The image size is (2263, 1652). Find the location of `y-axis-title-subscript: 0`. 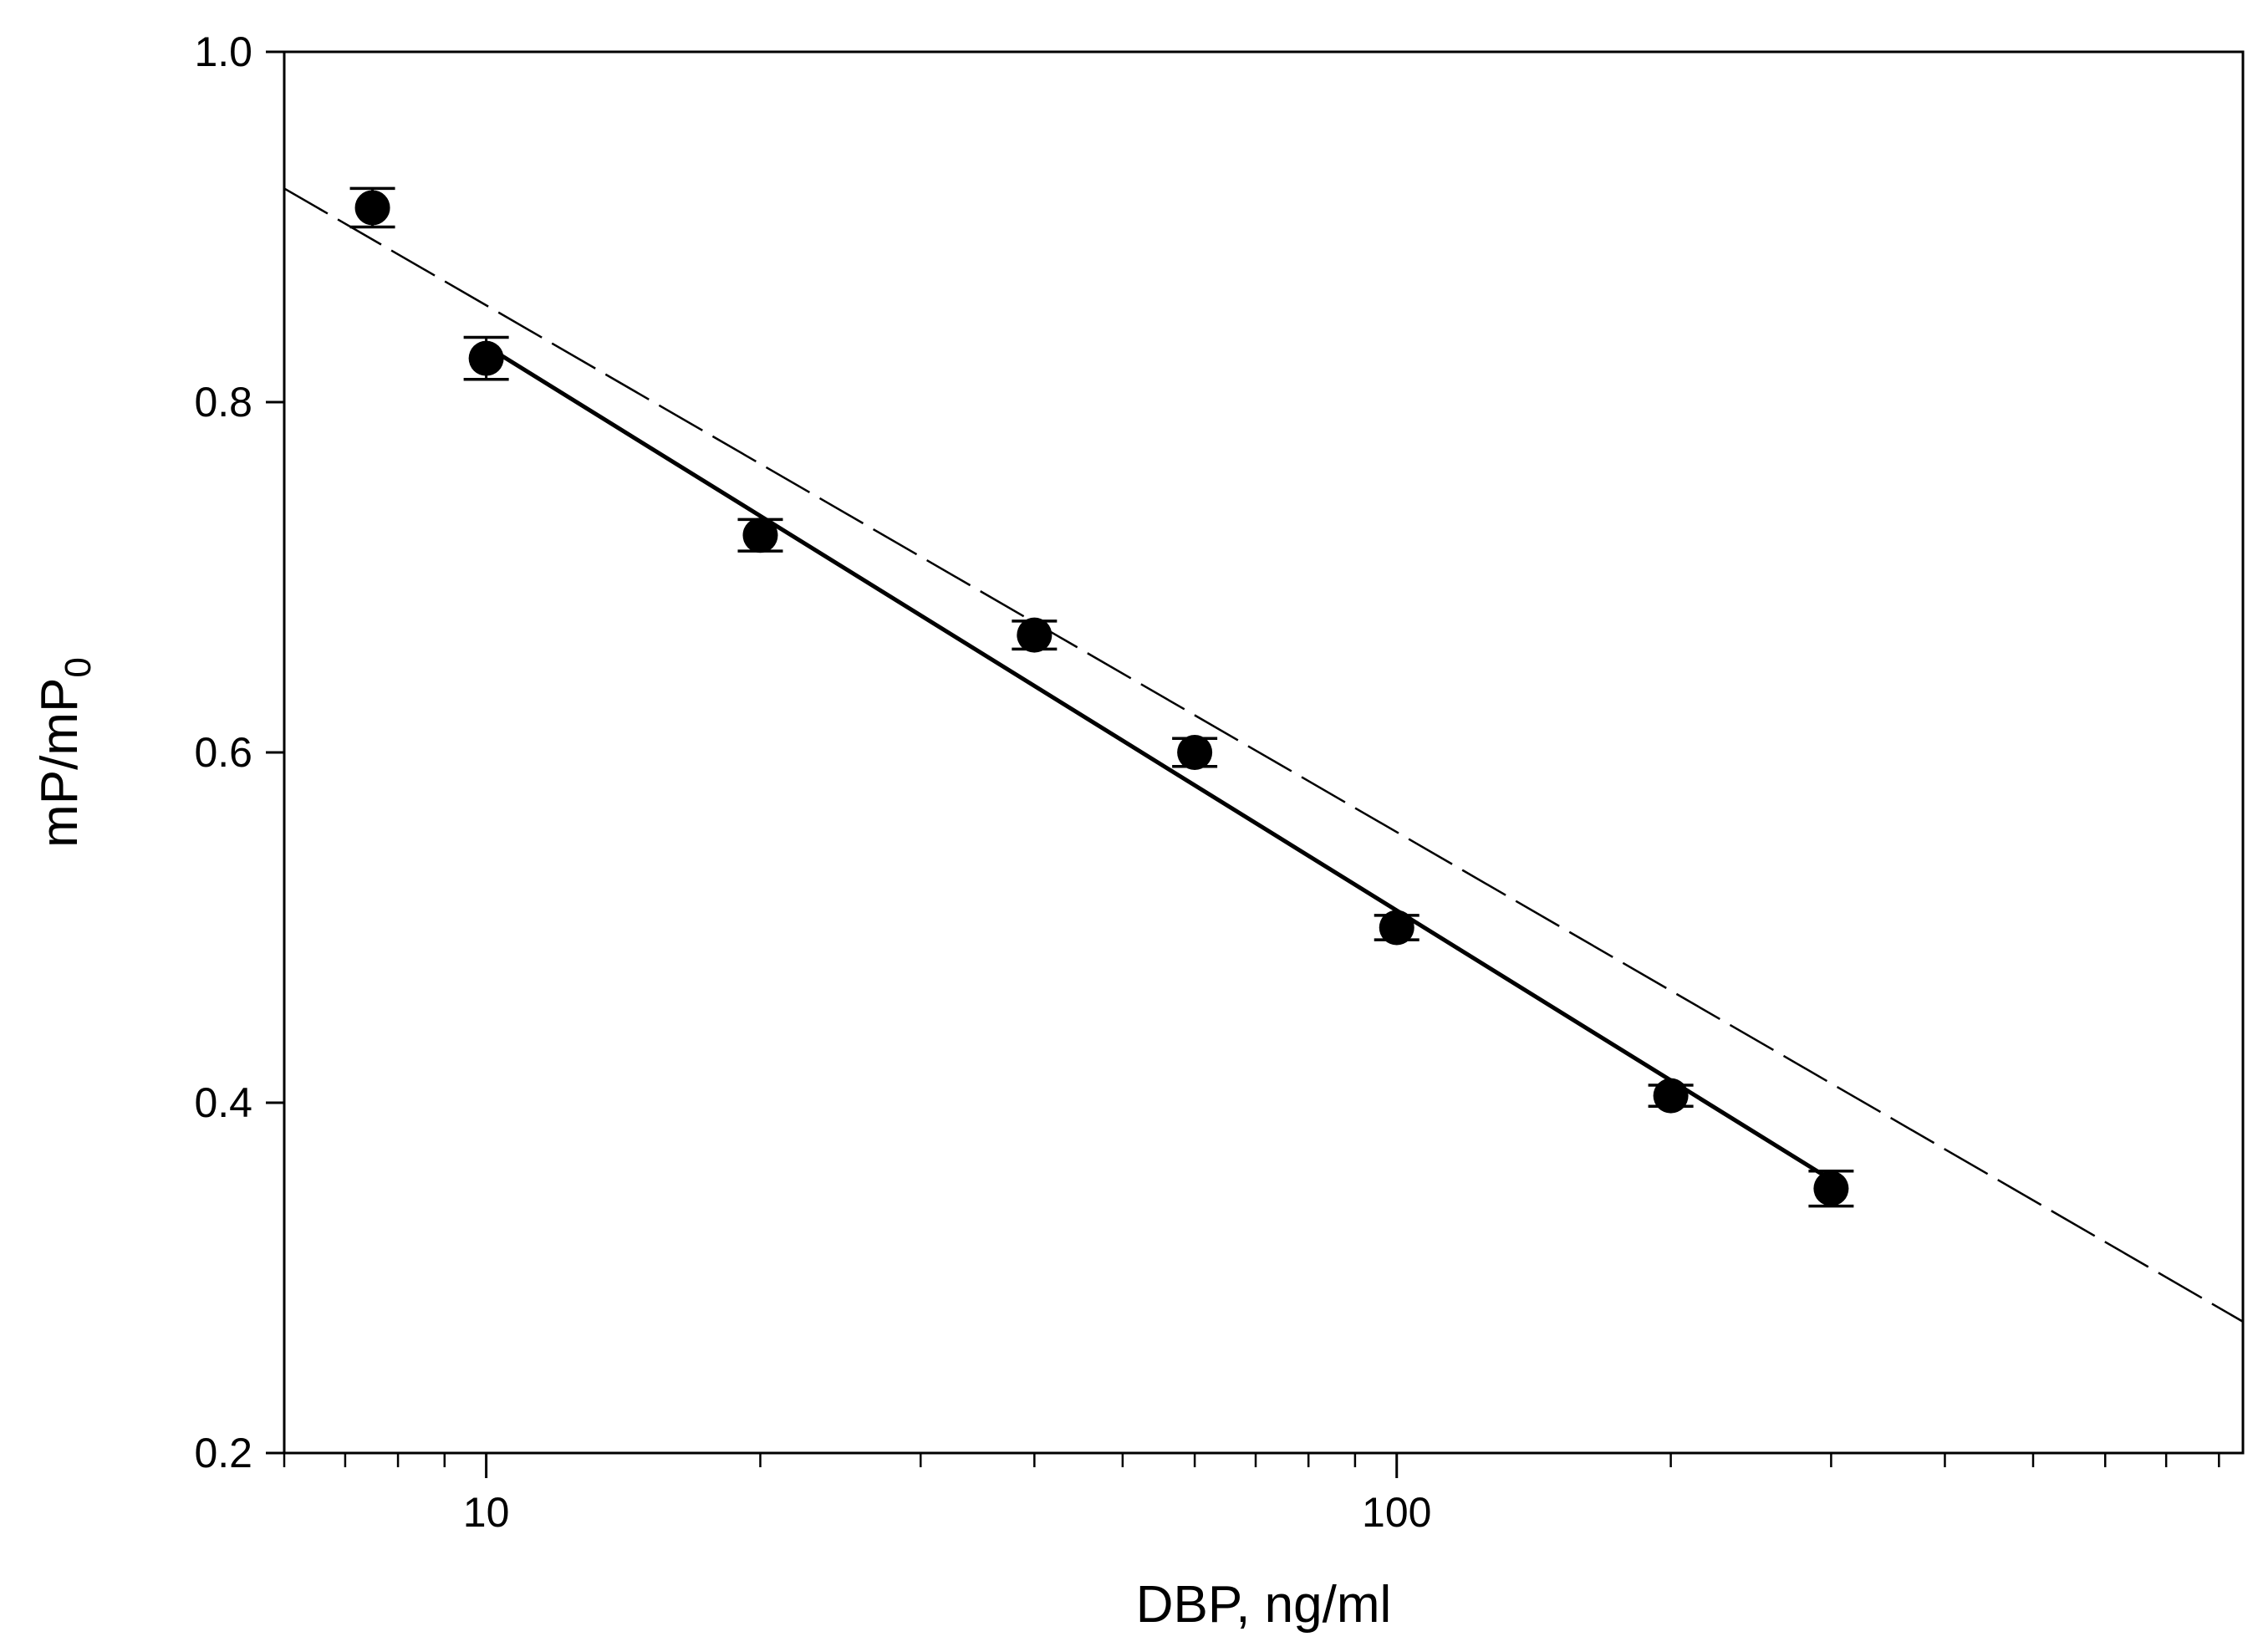

y-axis-title-subscript: 0 is located at coordinates (78, 667).